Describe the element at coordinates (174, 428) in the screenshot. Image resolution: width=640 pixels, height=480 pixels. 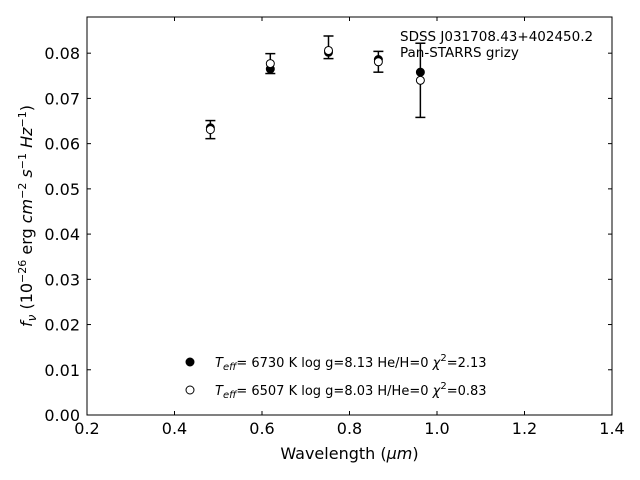
I see `x-tick-label: 0.4` at that location.